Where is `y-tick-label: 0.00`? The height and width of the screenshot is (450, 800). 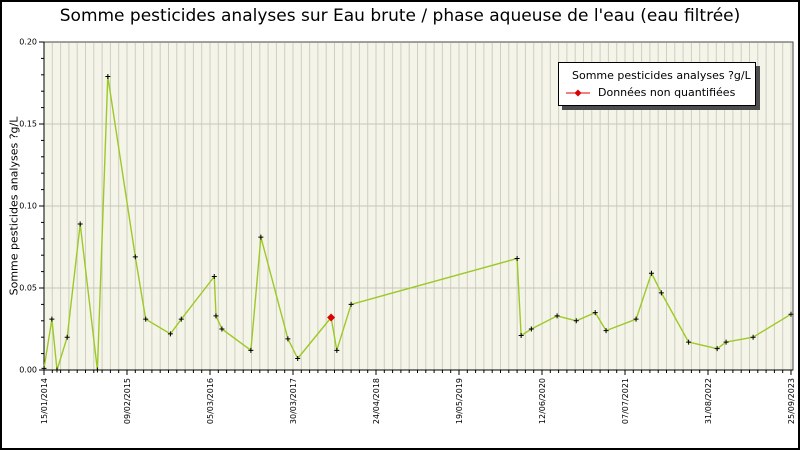
y-tick-label: 0.00 is located at coordinates (28, 370).